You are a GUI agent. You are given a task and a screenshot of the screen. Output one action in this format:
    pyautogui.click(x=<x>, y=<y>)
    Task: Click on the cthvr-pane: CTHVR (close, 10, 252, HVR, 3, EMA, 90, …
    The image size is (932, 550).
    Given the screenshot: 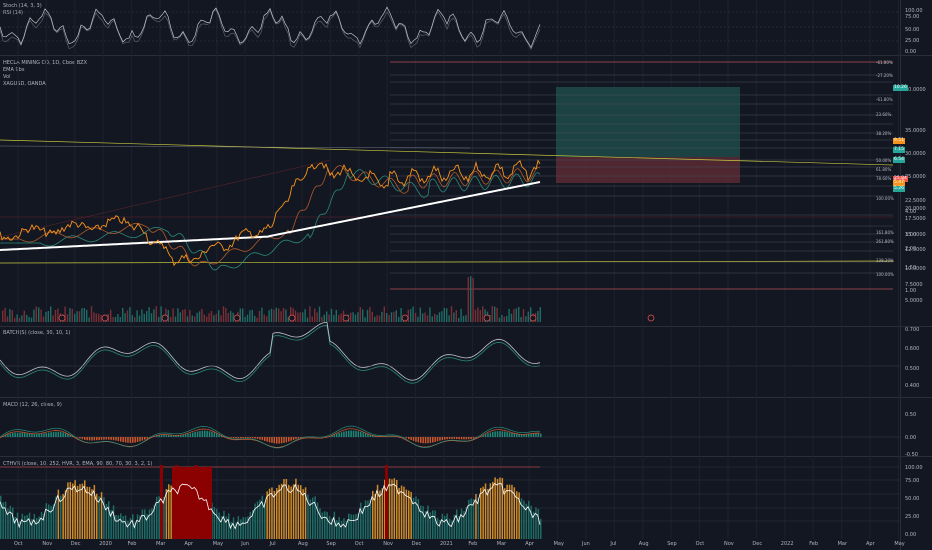 What is the action you would take?
    pyautogui.click(x=466, y=498)
    